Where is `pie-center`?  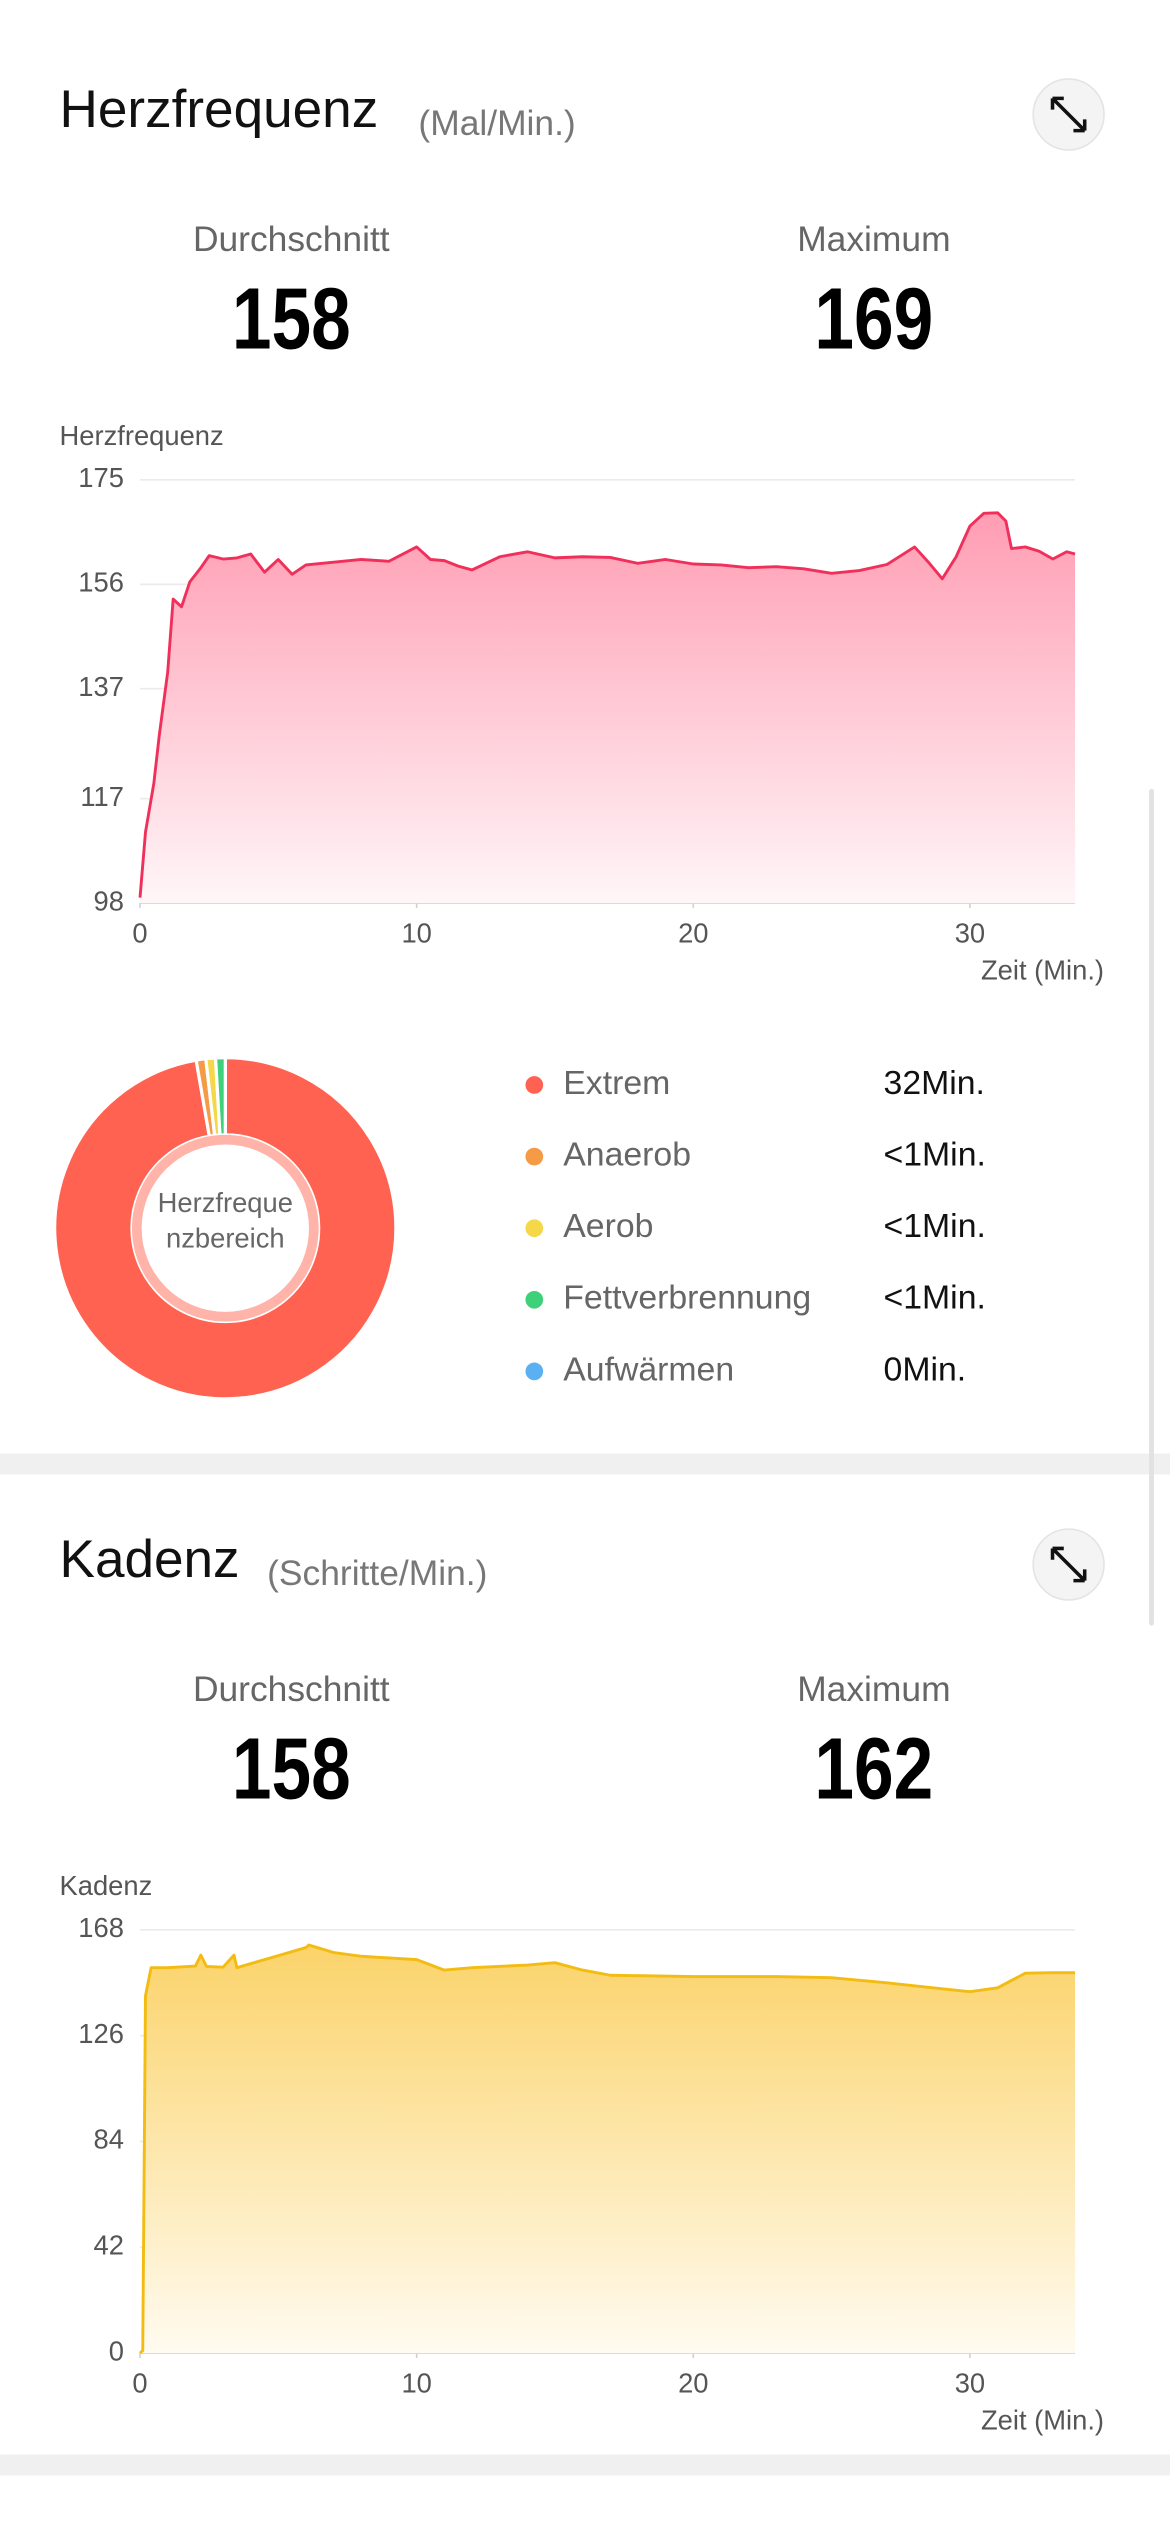
pie-center is located at coordinates (225, 1228).